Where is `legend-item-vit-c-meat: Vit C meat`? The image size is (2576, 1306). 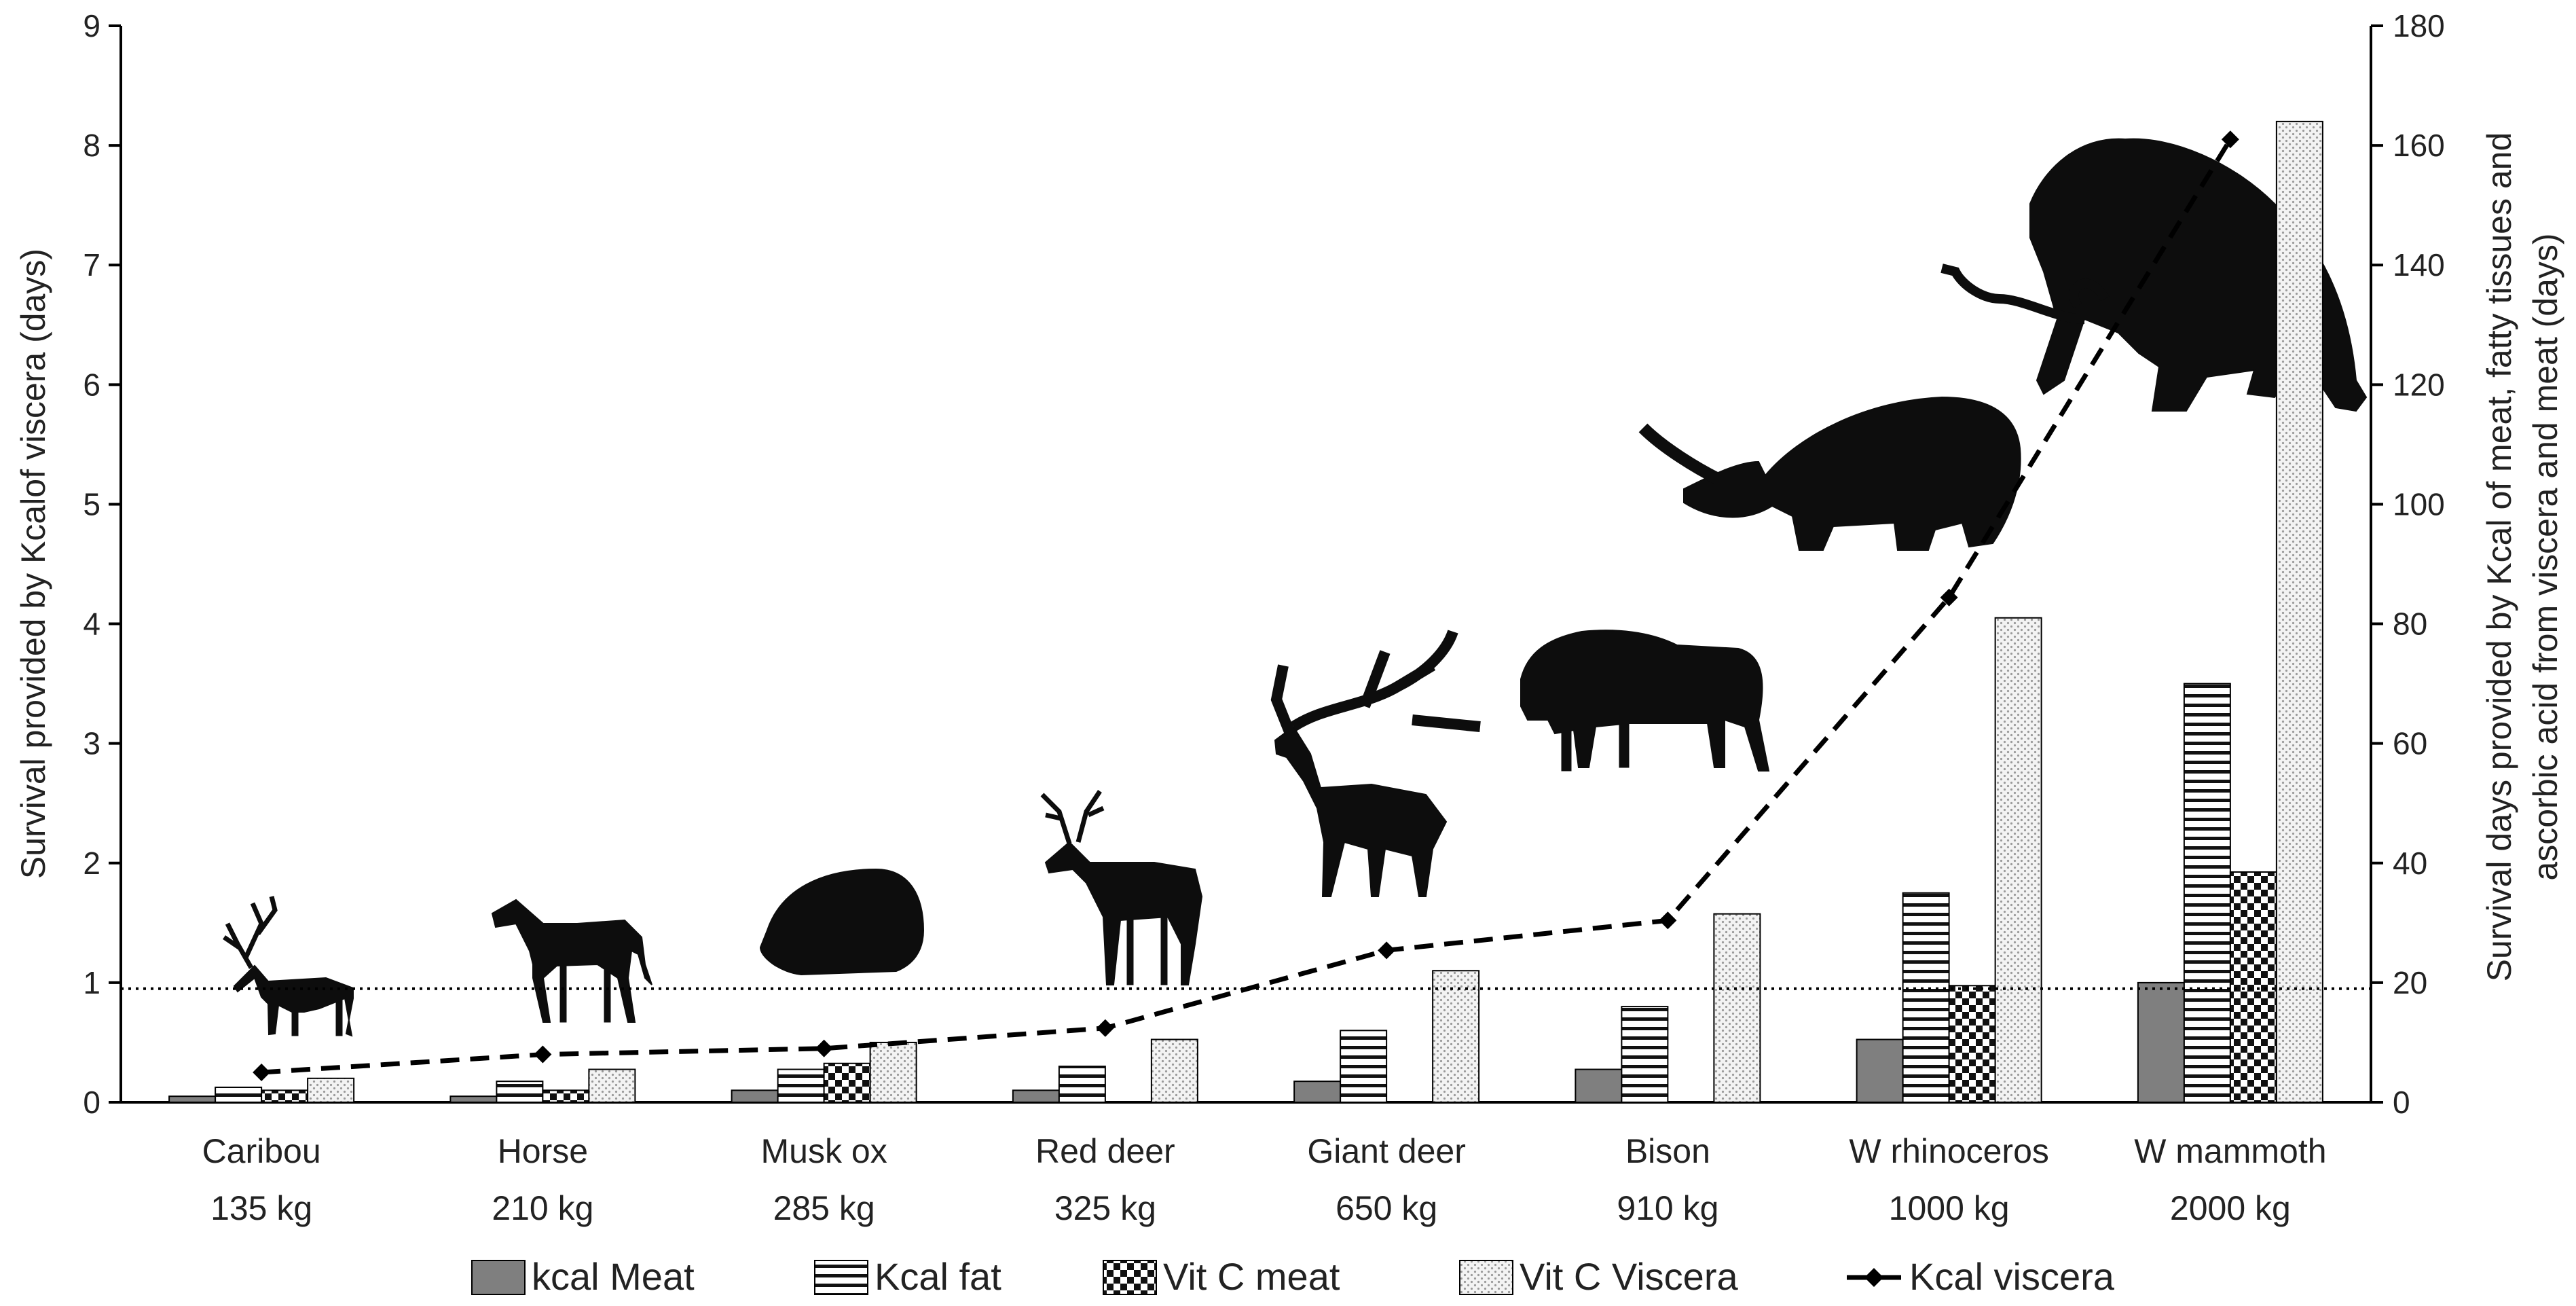 legend-item-vit-c-meat: Vit C meat is located at coordinates (1221, 1277).